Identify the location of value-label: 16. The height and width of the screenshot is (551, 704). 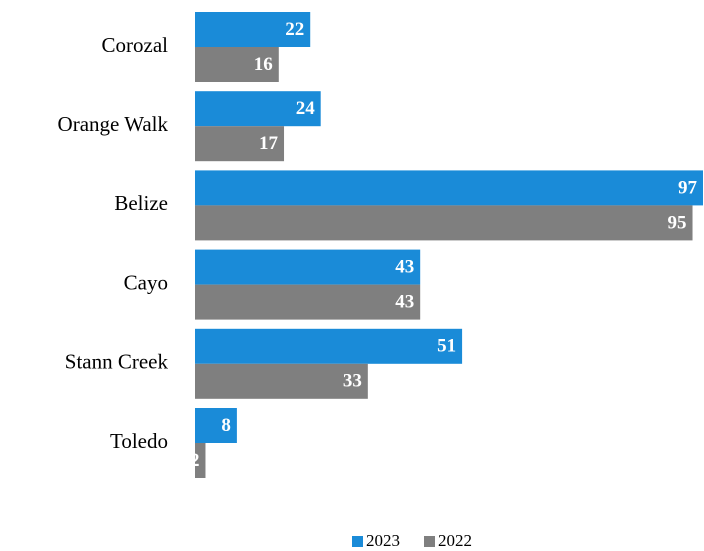
(263, 64).